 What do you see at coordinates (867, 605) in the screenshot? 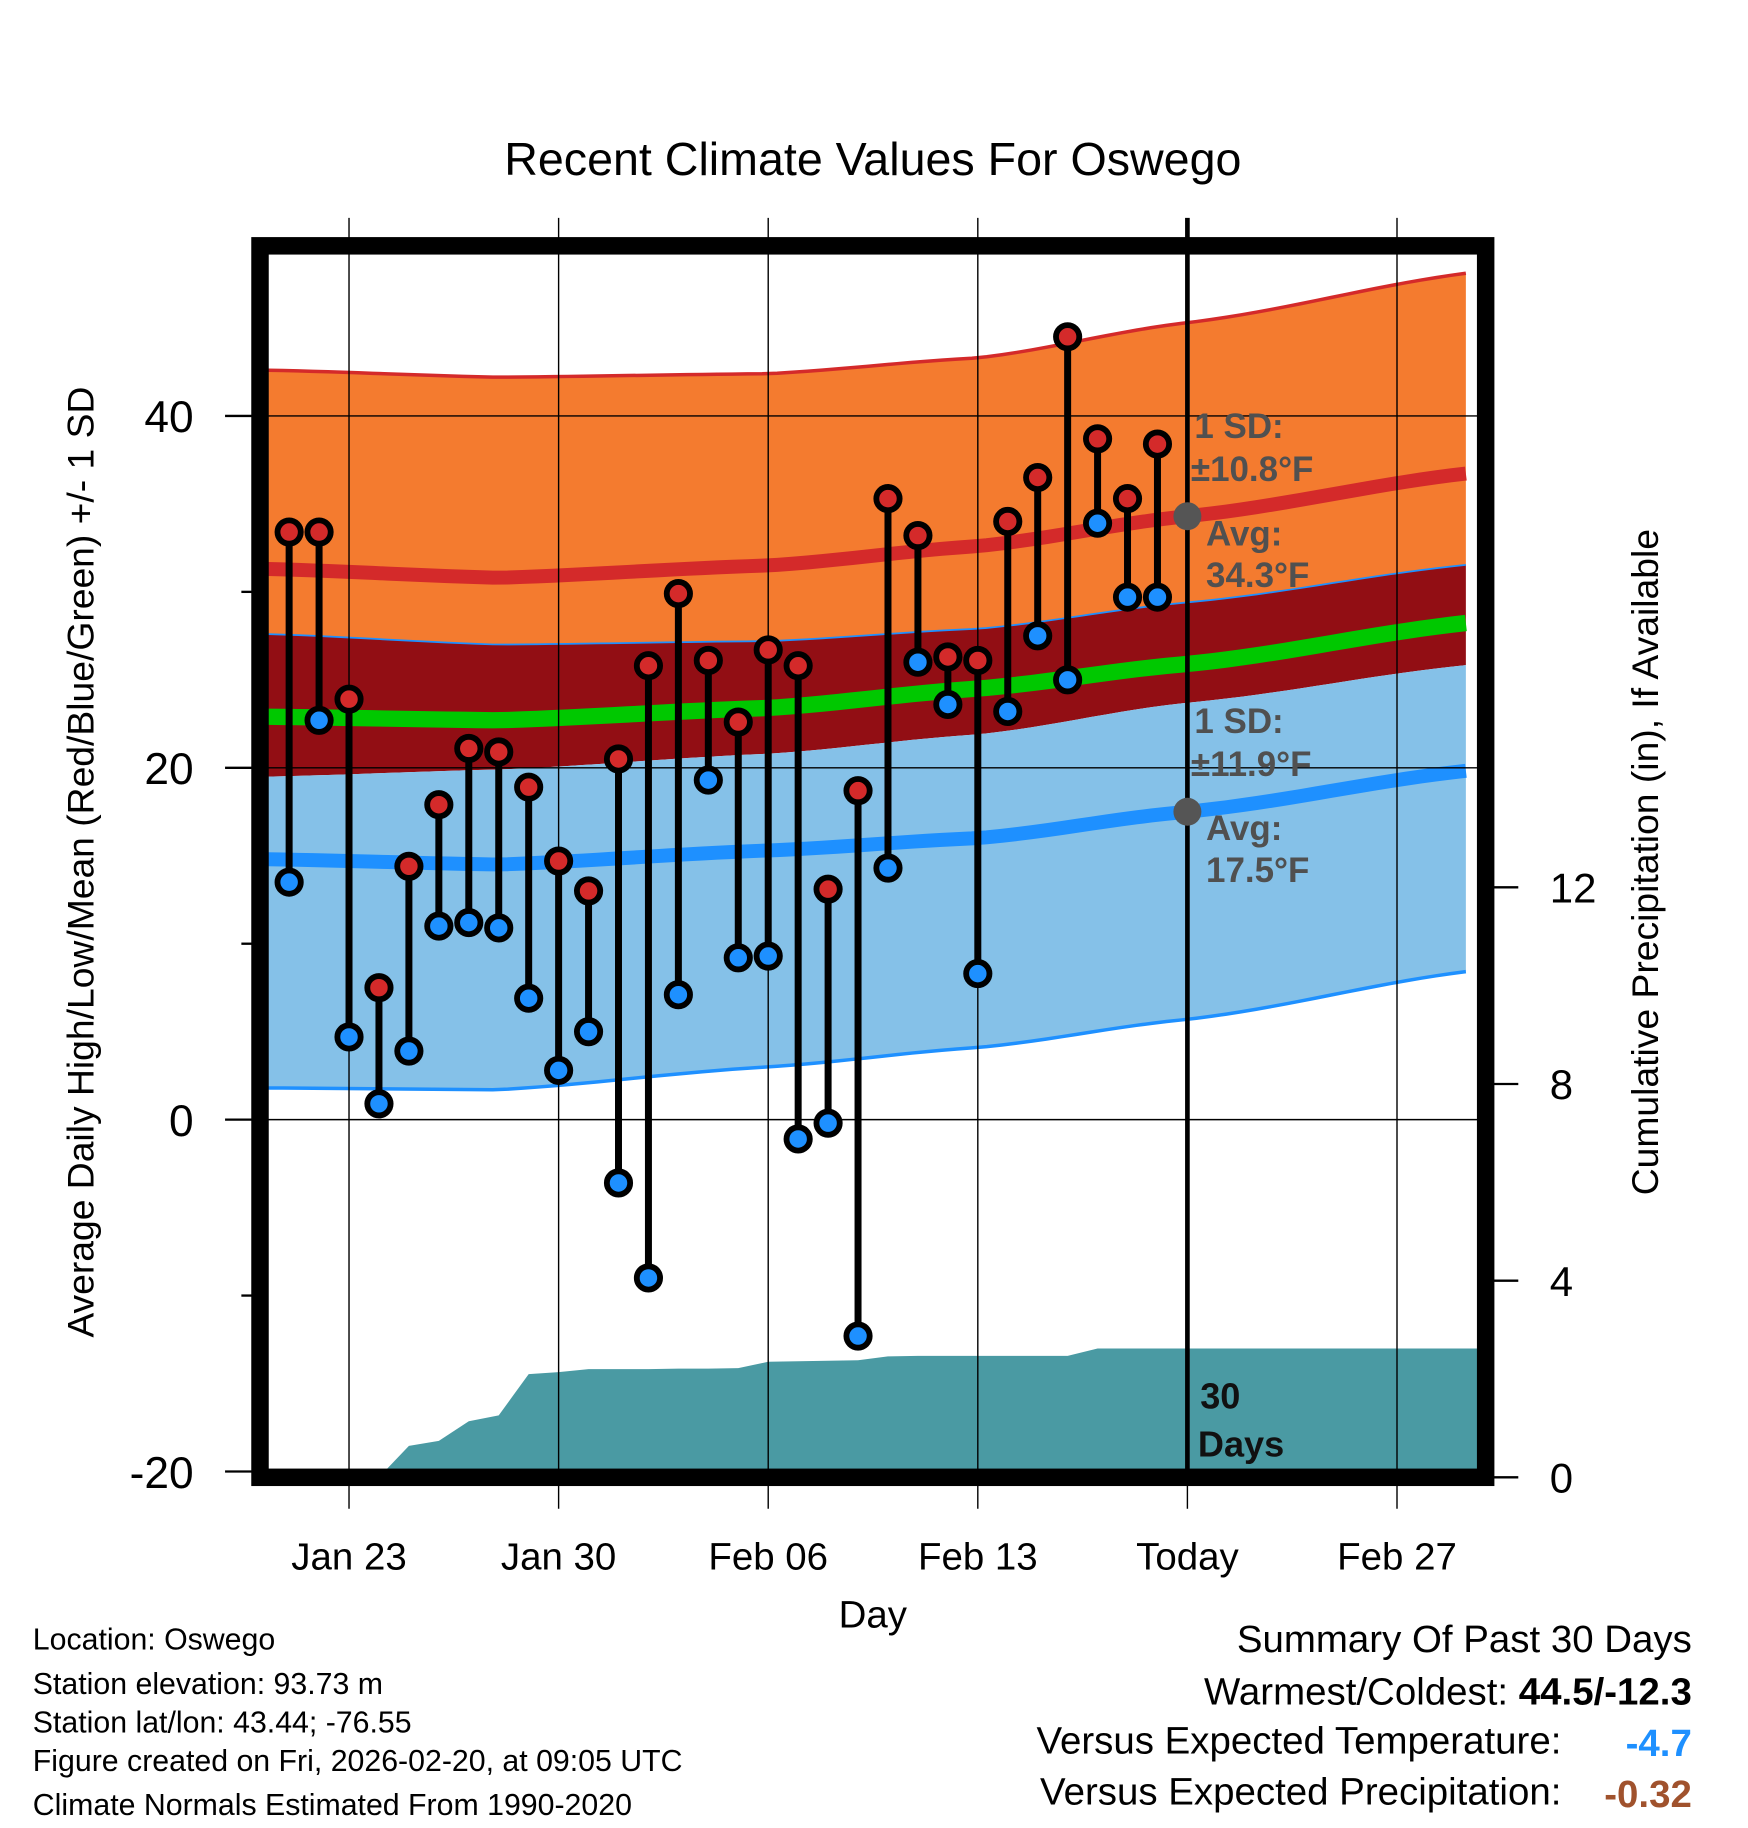
I see `high-lower-band-line` at bounding box center [867, 605].